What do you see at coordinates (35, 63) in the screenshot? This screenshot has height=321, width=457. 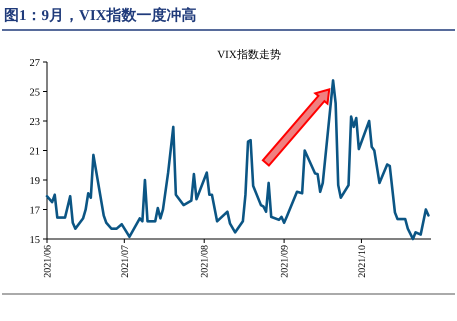 I see `y-tick-label: 27` at bounding box center [35, 63].